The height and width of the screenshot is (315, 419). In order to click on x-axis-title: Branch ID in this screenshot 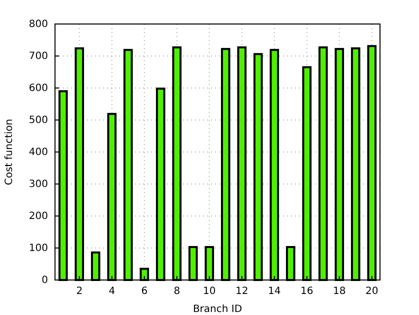, I will do `click(217, 309)`.